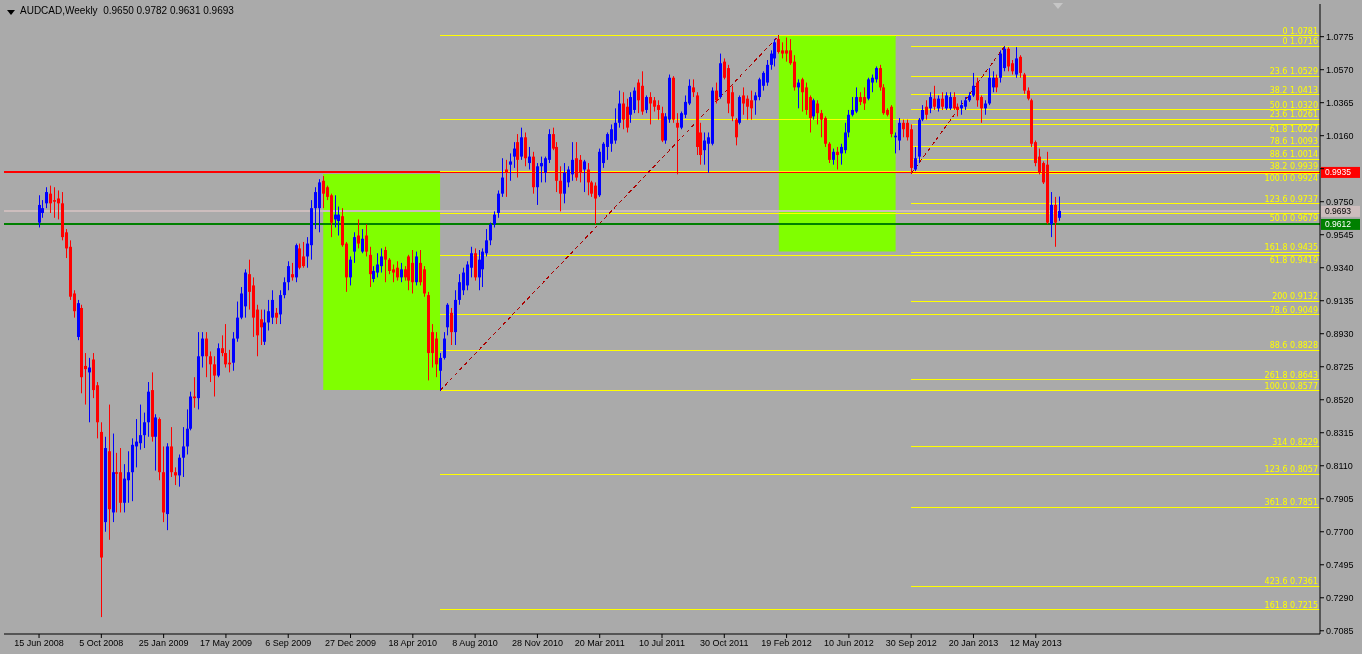 This screenshot has width=1362, height=654. I want to click on x-tick-label: 10 Jun 2012, so click(849, 643).